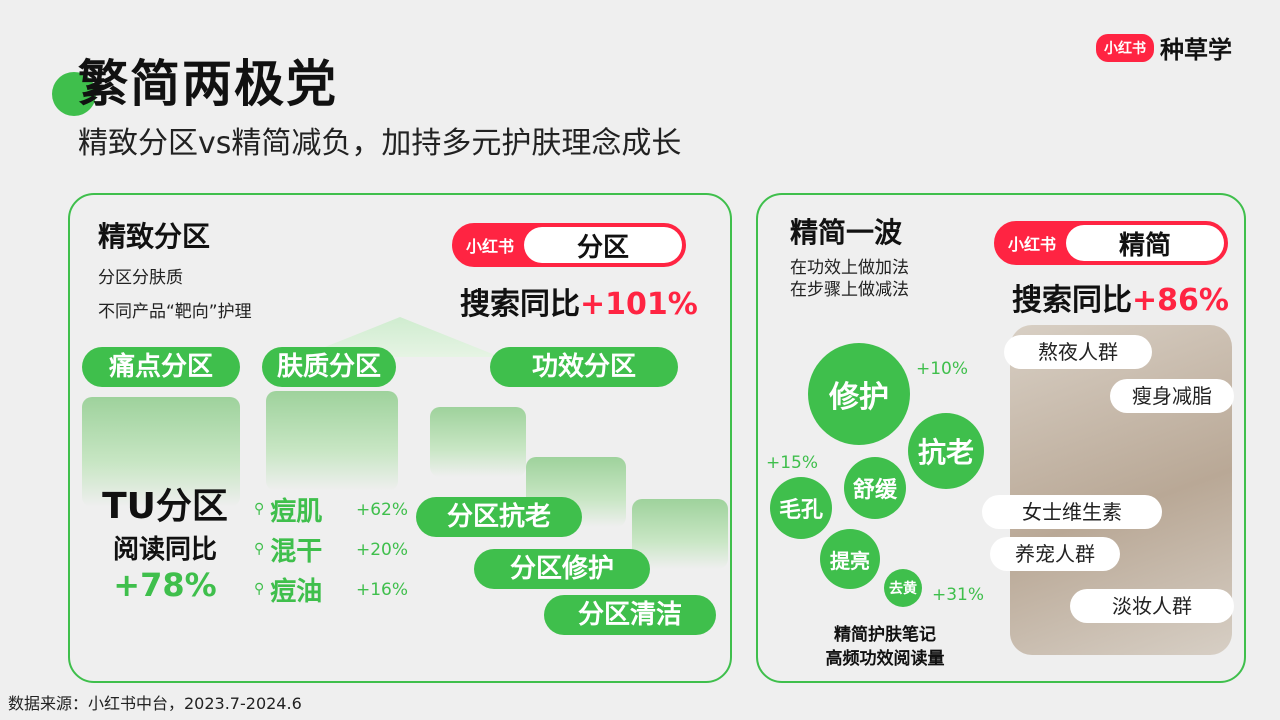 The image size is (1280, 720). Describe the element at coordinates (630, 615) in the screenshot. I see `effect-tag: 分区清洁` at that location.